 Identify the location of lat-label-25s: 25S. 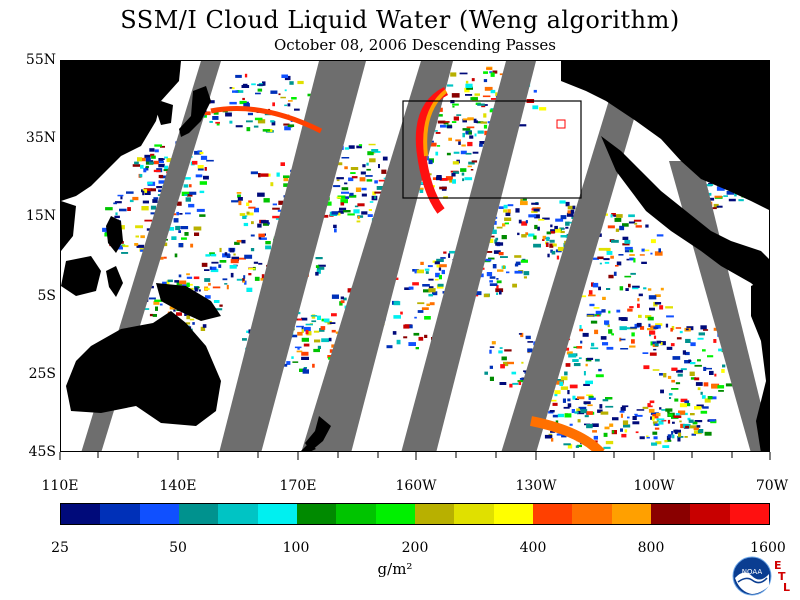
(42, 374).